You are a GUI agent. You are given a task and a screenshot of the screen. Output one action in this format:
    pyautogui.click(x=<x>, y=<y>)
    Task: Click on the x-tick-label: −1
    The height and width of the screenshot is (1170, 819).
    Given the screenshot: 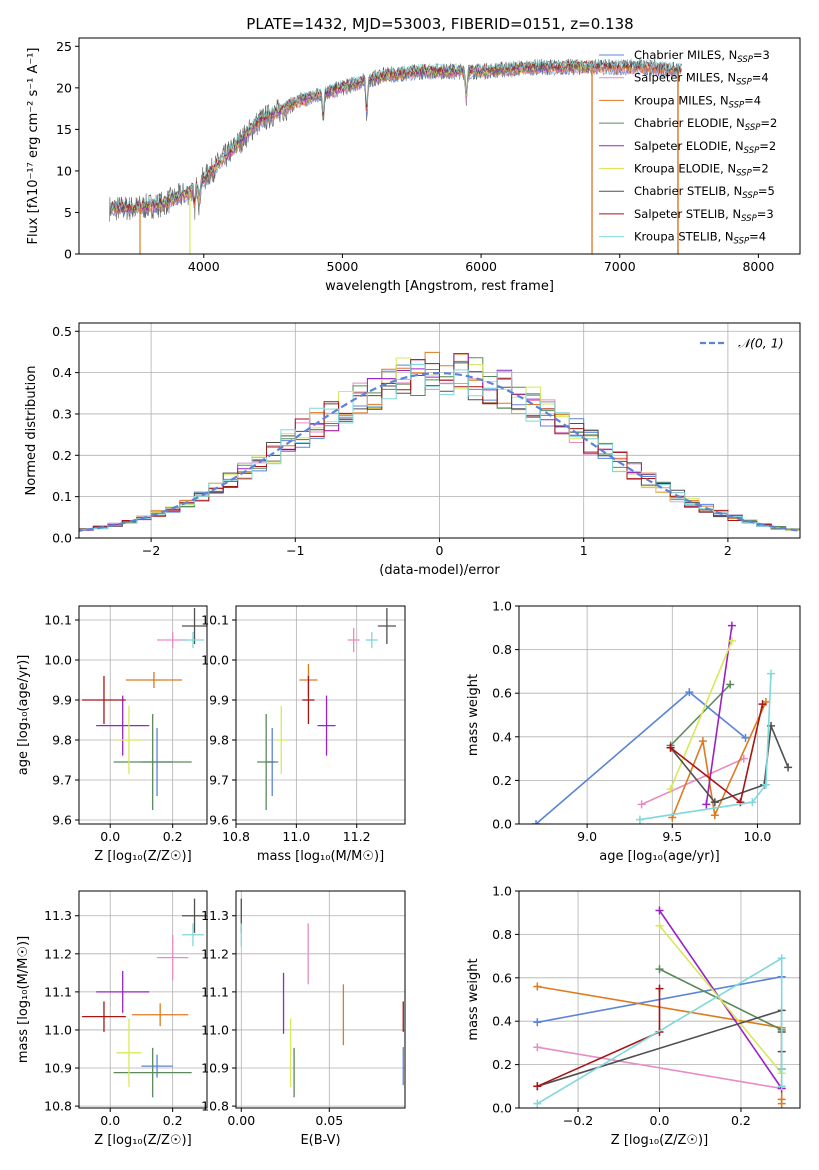 What is the action you would take?
    pyautogui.click(x=295, y=550)
    